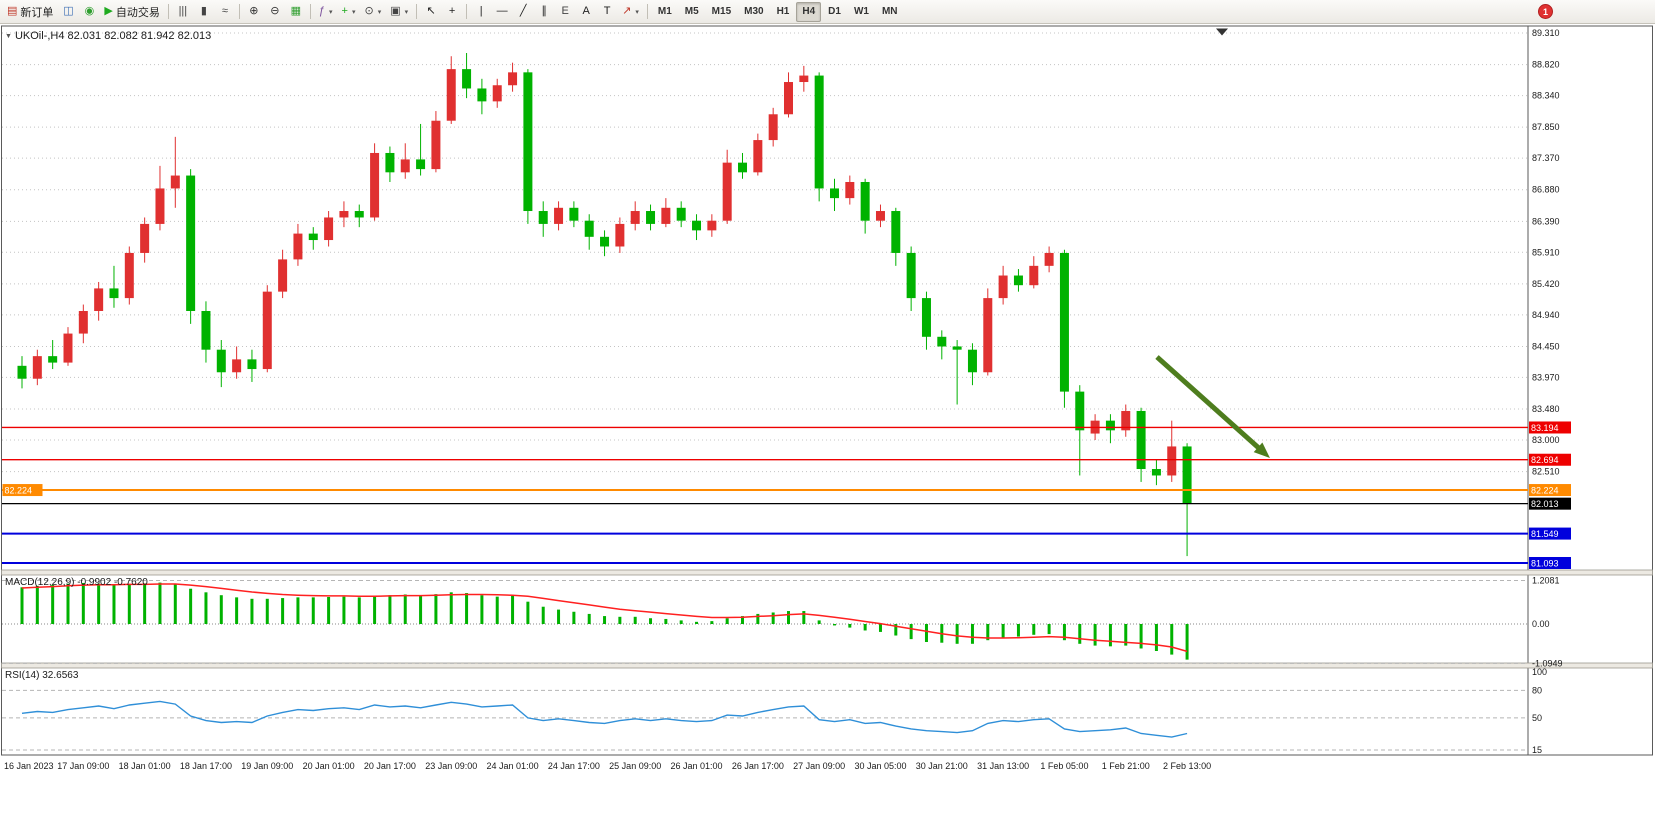 The height and width of the screenshot is (824, 1655). What do you see at coordinates (764, 711) in the screenshot?
I see `rsi-panel` at bounding box center [764, 711].